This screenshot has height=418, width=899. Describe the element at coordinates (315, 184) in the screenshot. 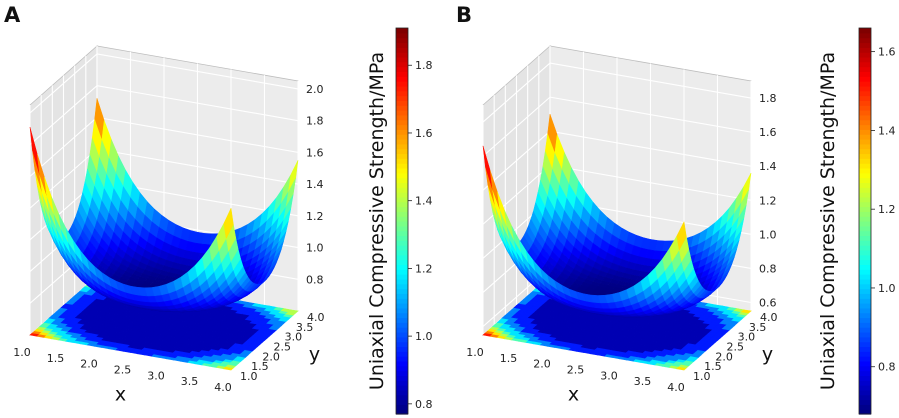

I see `z-tick-label: 1.4` at that location.